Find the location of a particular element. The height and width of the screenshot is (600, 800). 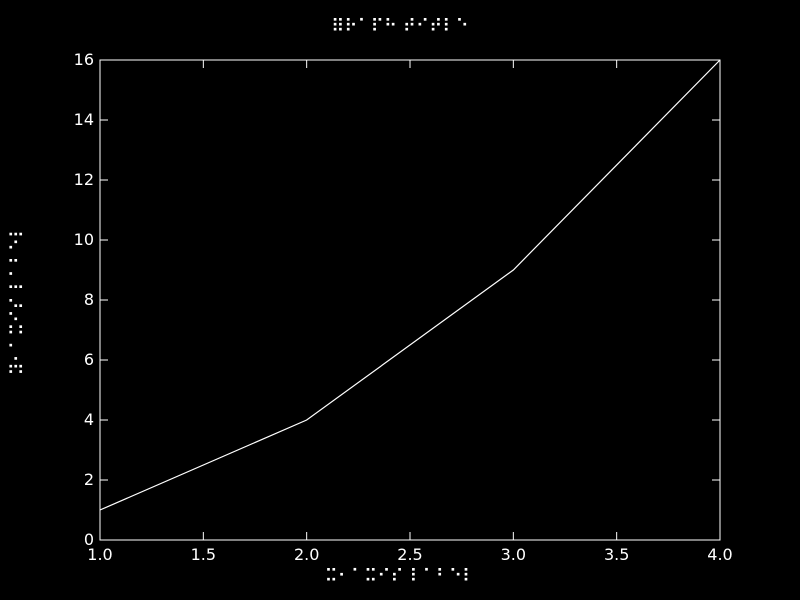

x-tick-label: 2.5 is located at coordinates (409, 554).